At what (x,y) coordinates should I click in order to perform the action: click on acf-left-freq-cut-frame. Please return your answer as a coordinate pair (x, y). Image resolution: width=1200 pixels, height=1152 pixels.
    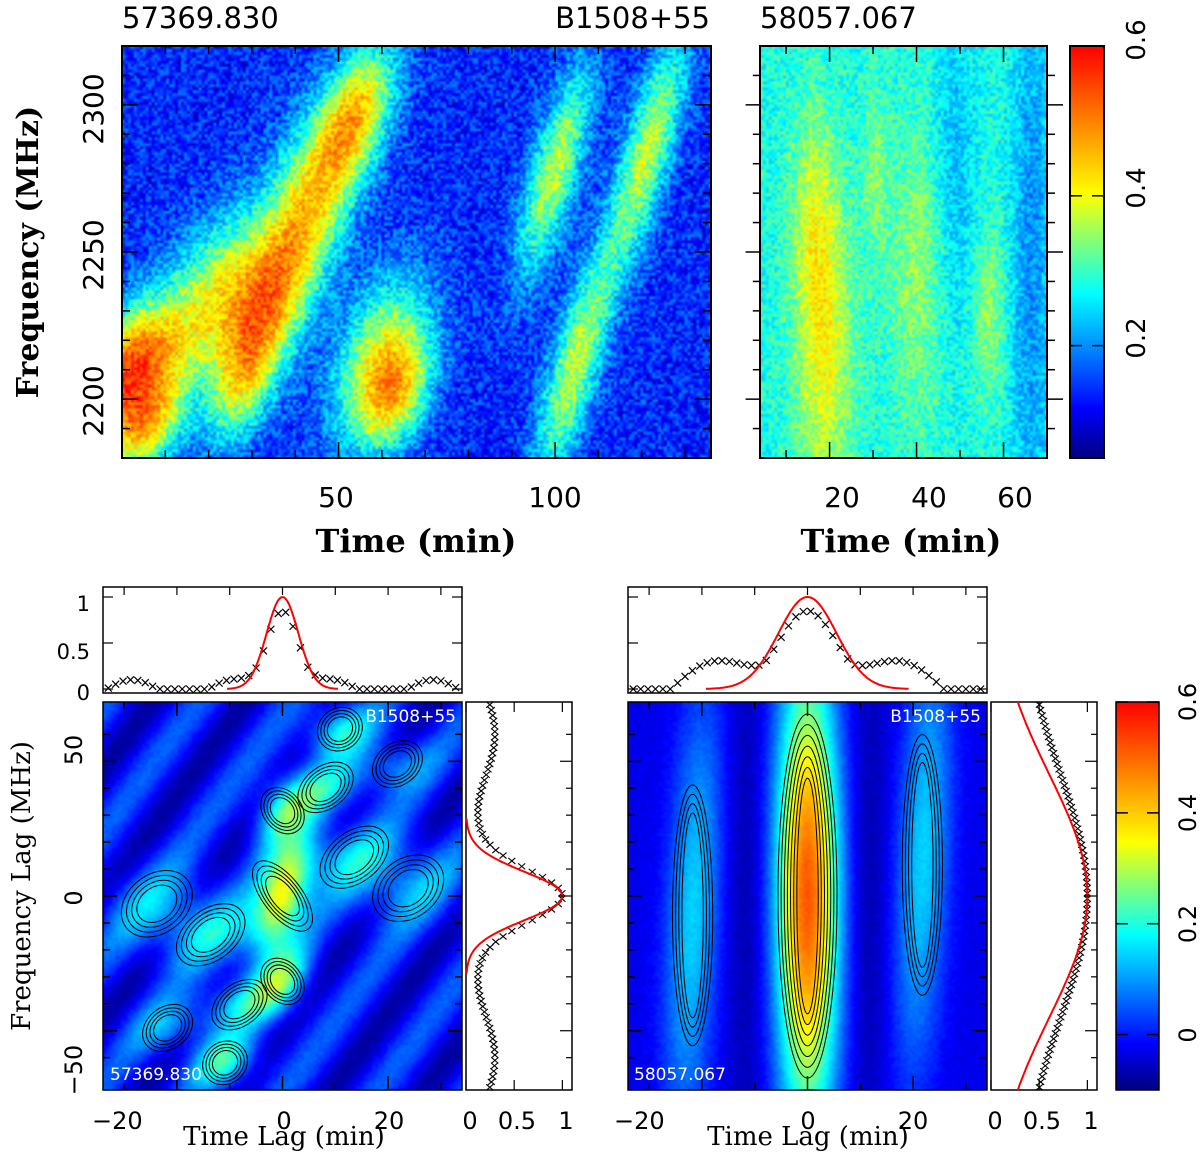
    Looking at the image, I should click on (519, 896).